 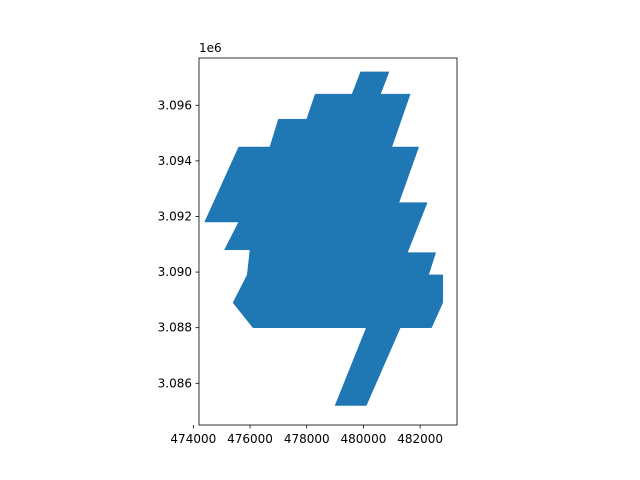 I want to click on x-tick-label: 480000, so click(x=364, y=439).